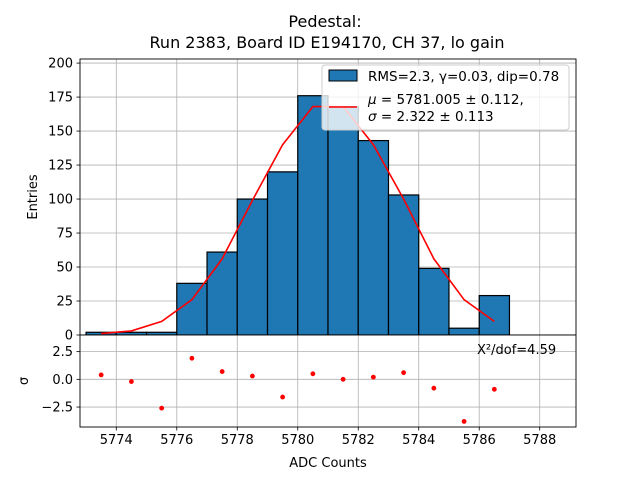 The height and width of the screenshot is (480, 640). What do you see at coordinates (372, 117) in the screenshot?
I see `legend-sigma-symbol: σ` at bounding box center [372, 117].